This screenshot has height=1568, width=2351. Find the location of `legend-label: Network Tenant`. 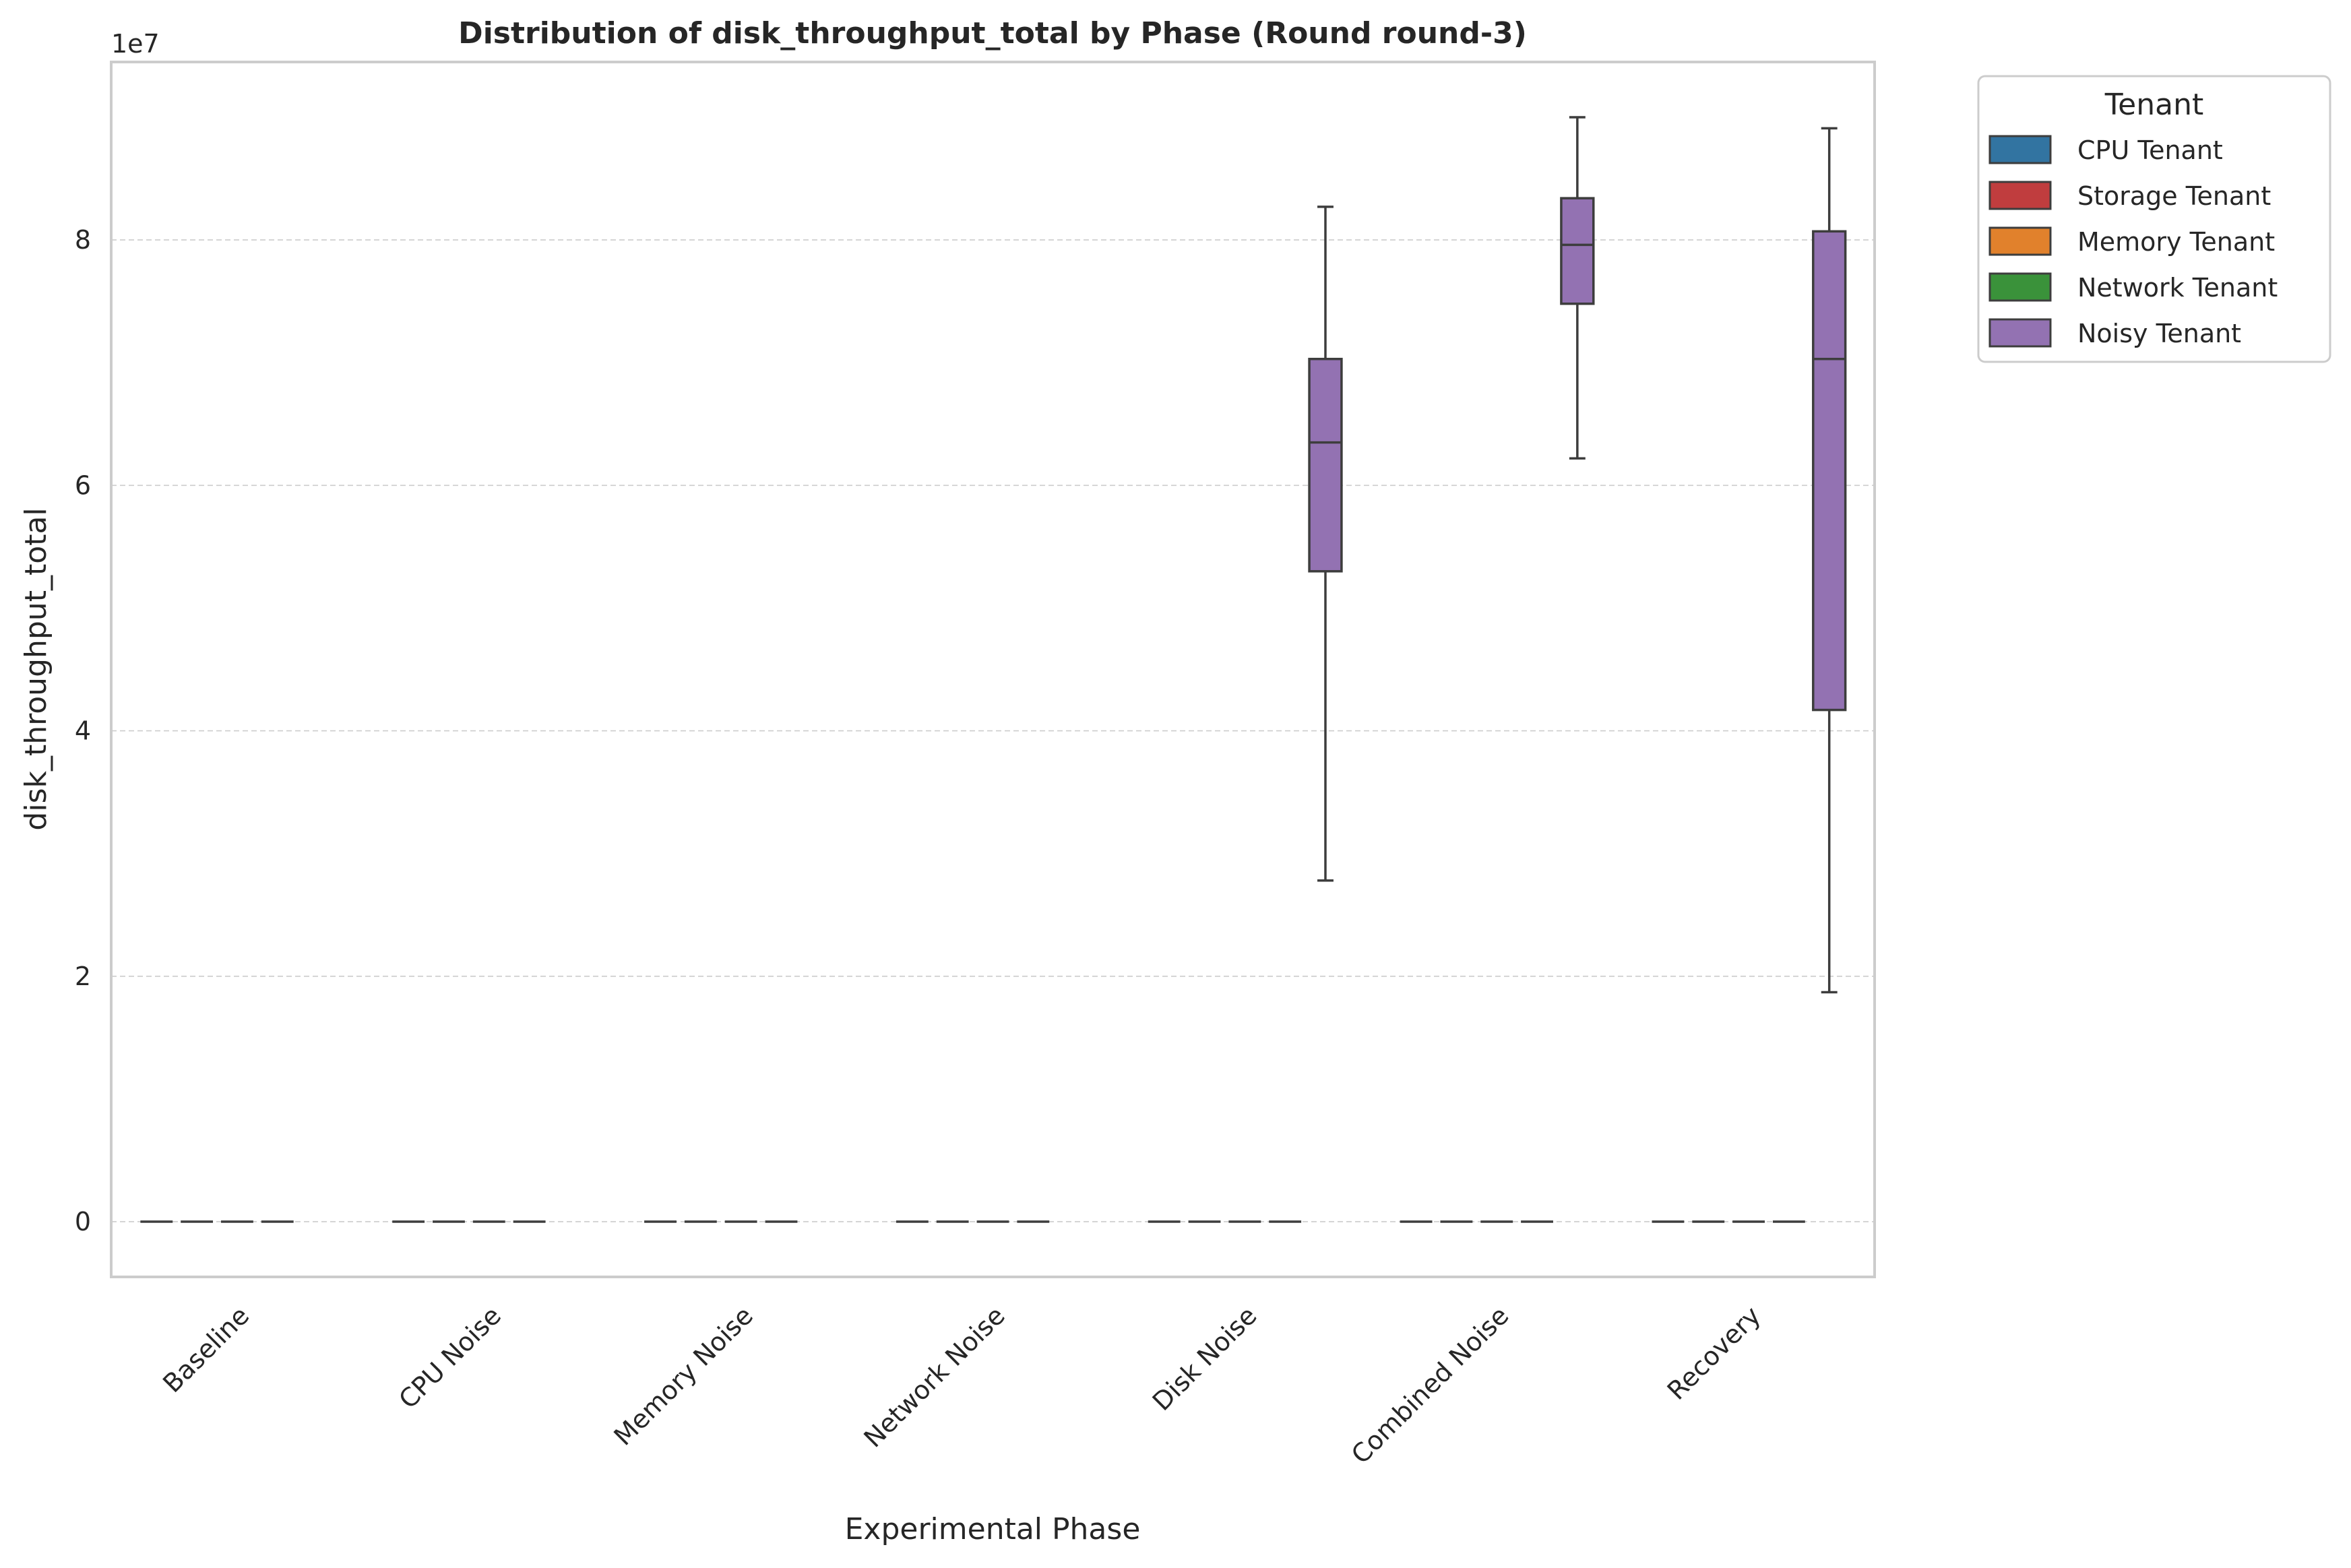

legend-label: Network Tenant is located at coordinates (2177, 288).